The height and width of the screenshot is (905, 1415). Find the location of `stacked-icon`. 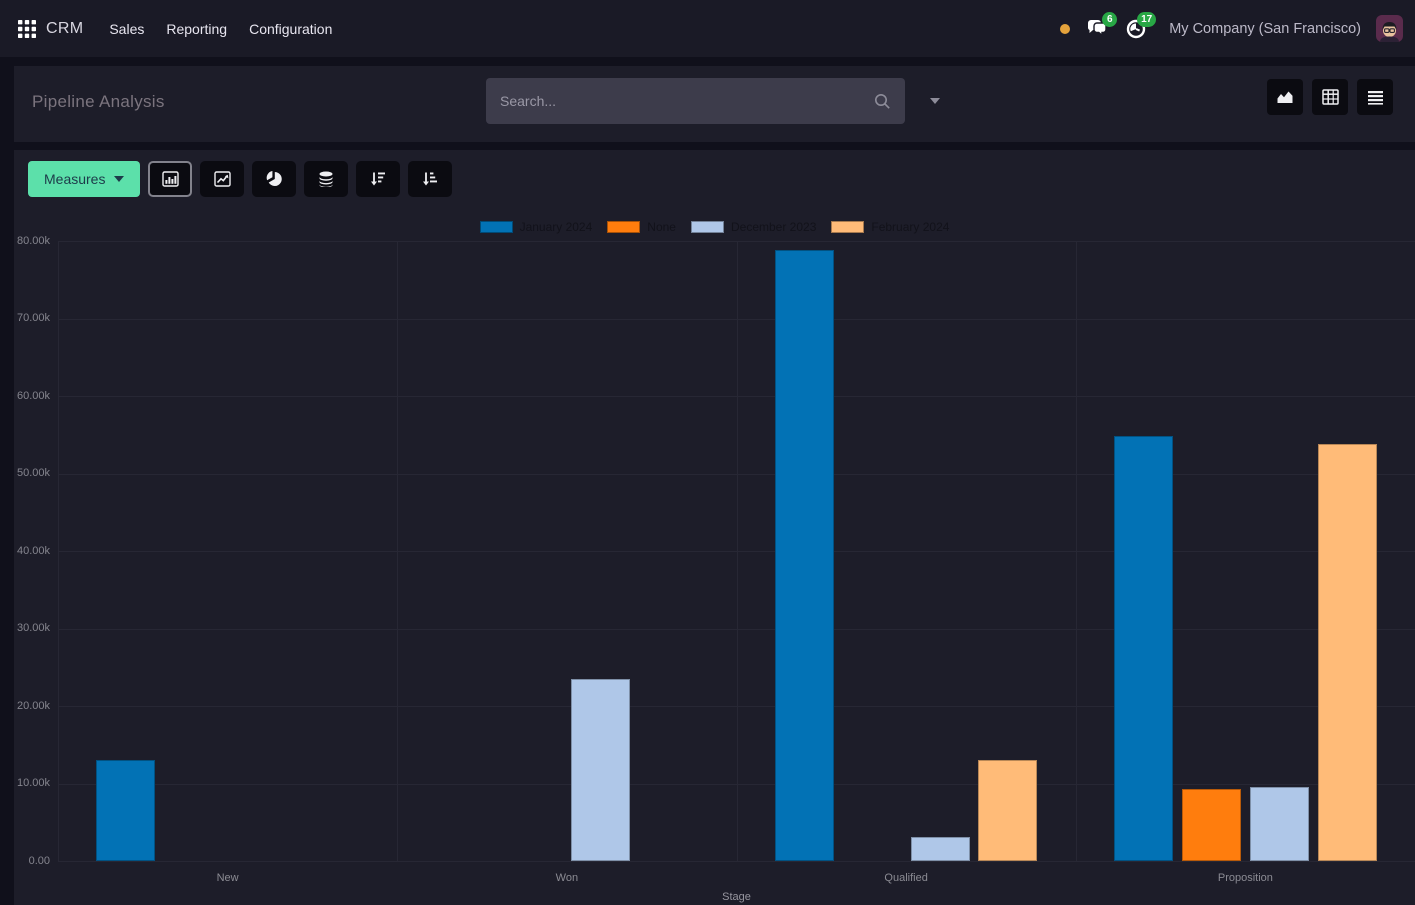

stacked-icon is located at coordinates (326, 179).